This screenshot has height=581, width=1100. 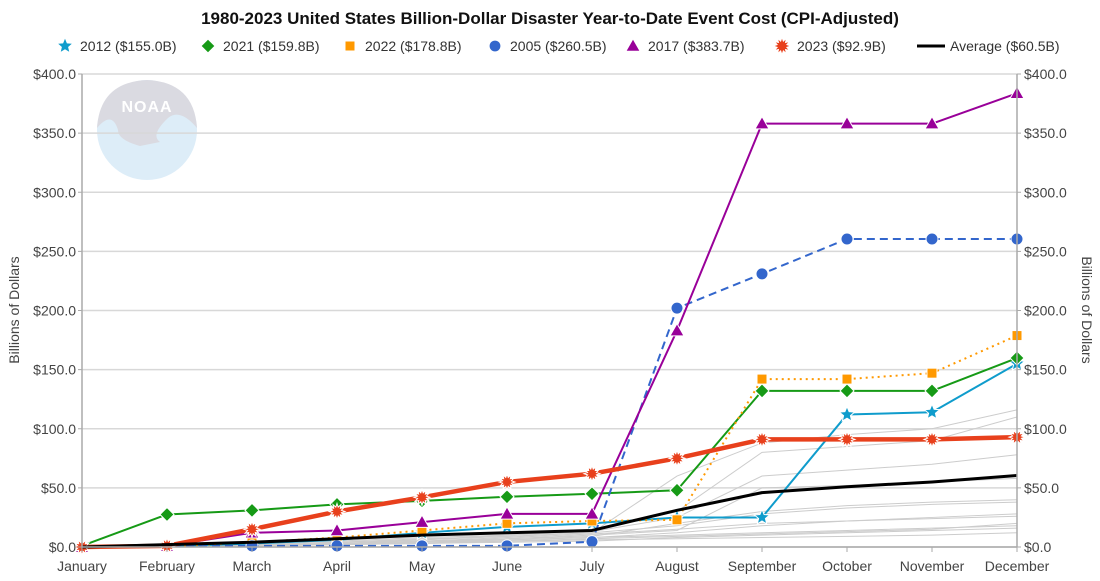 I want to click on y-tick-label-right: $400.0, so click(x=1045, y=74).